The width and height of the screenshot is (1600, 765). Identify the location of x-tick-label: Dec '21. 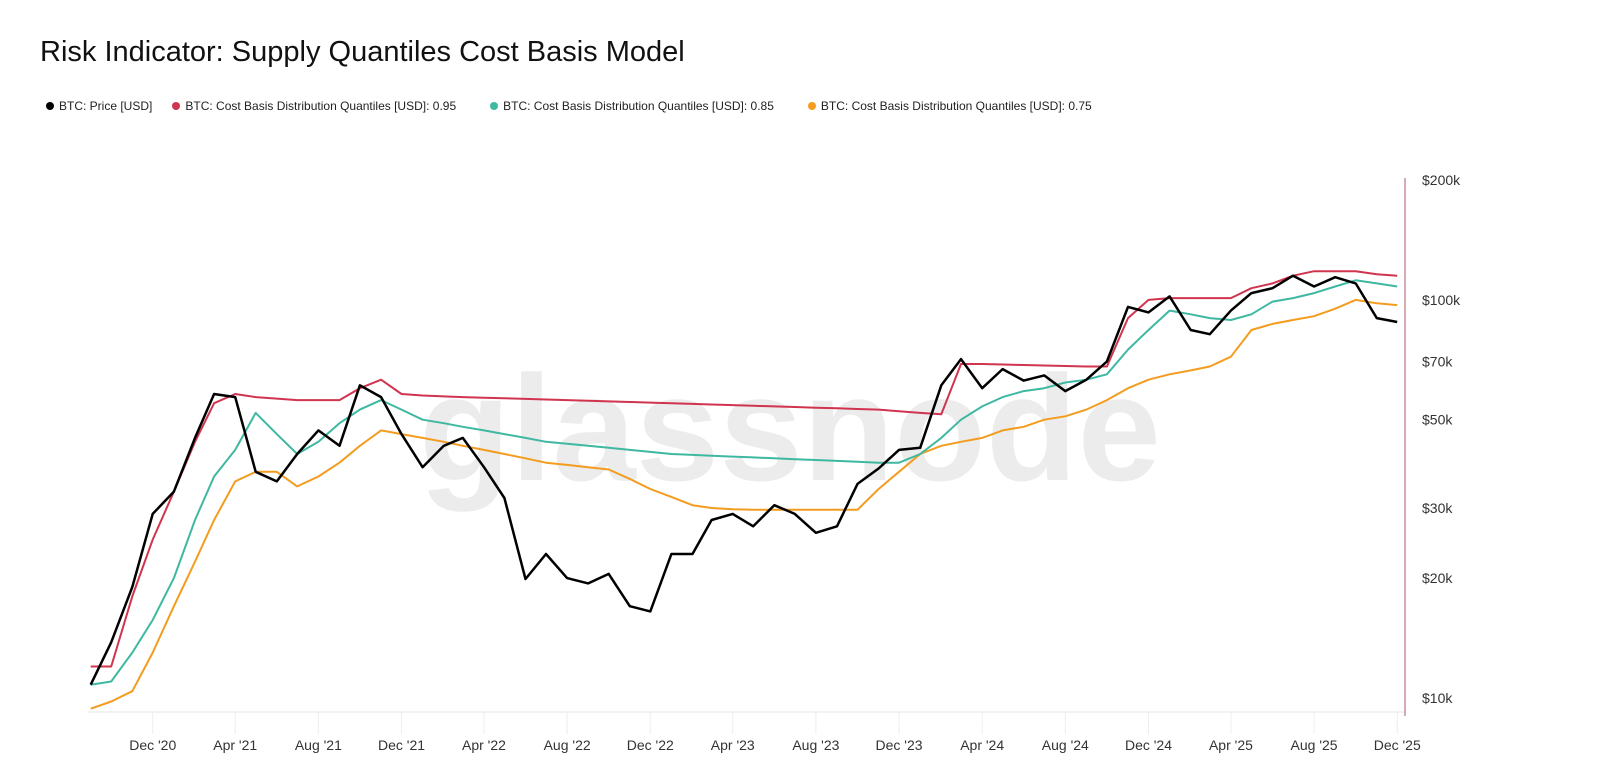
(401, 745).